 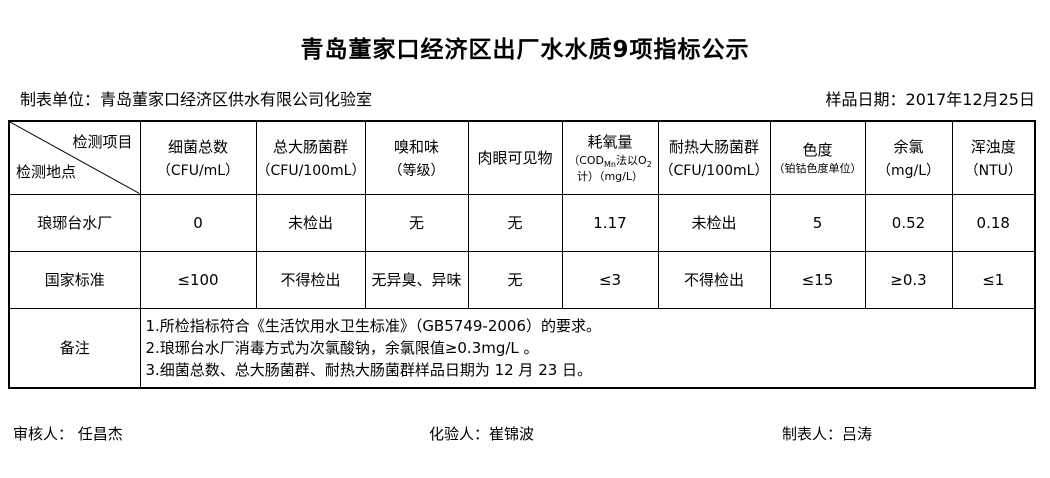 I want to click on table-cell: ≤15, so click(x=817, y=279).